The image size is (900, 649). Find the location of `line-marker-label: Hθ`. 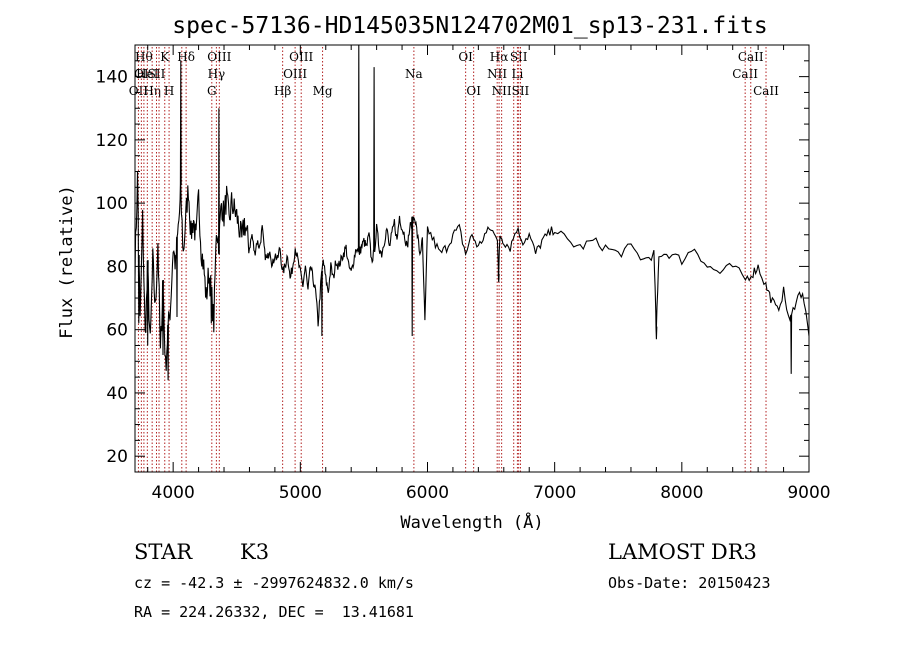

line-marker-label: Hθ is located at coordinates (144, 57).